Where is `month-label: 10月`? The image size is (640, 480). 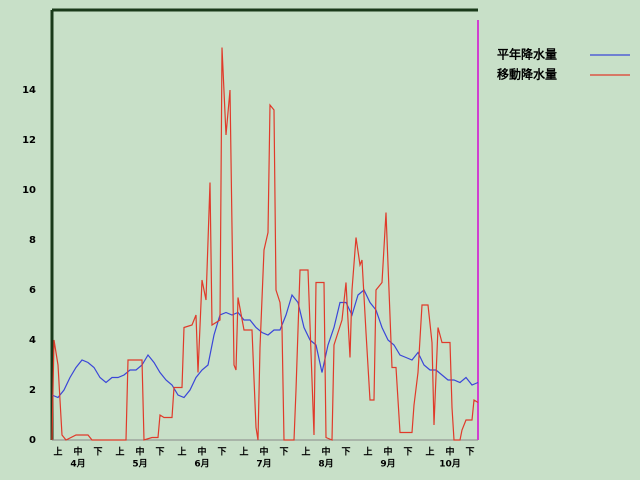
month-label: 10月 is located at coordinates (450, 464).